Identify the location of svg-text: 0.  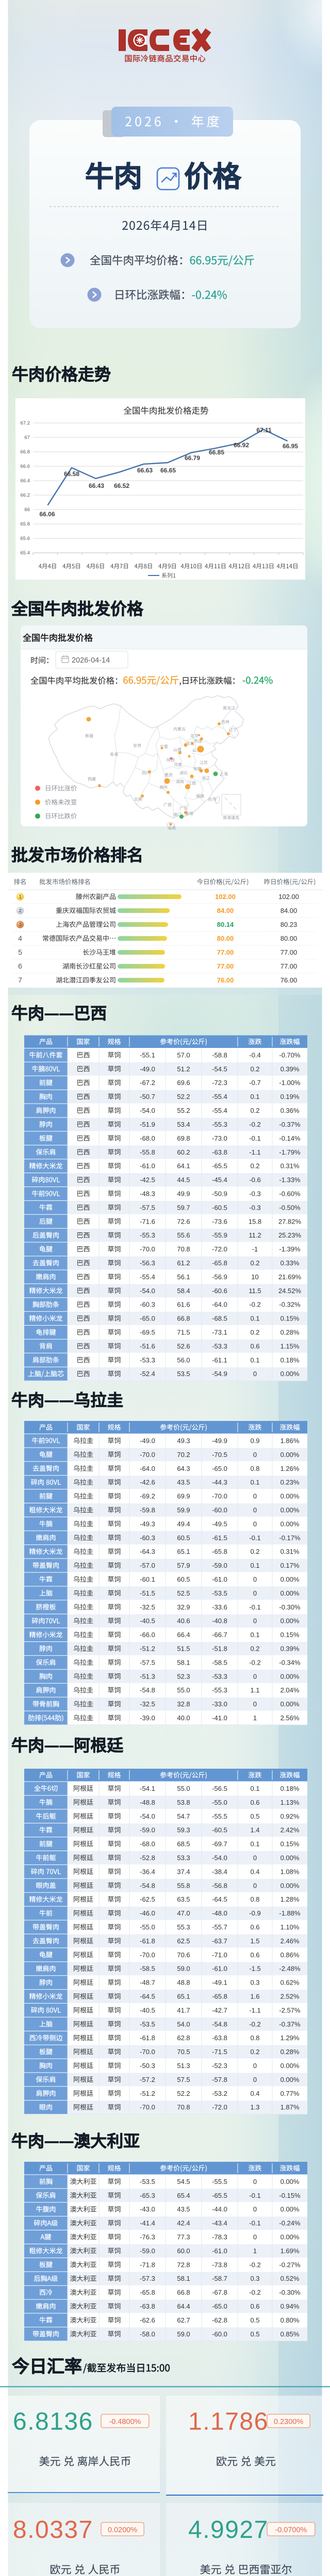
(255, 1455).